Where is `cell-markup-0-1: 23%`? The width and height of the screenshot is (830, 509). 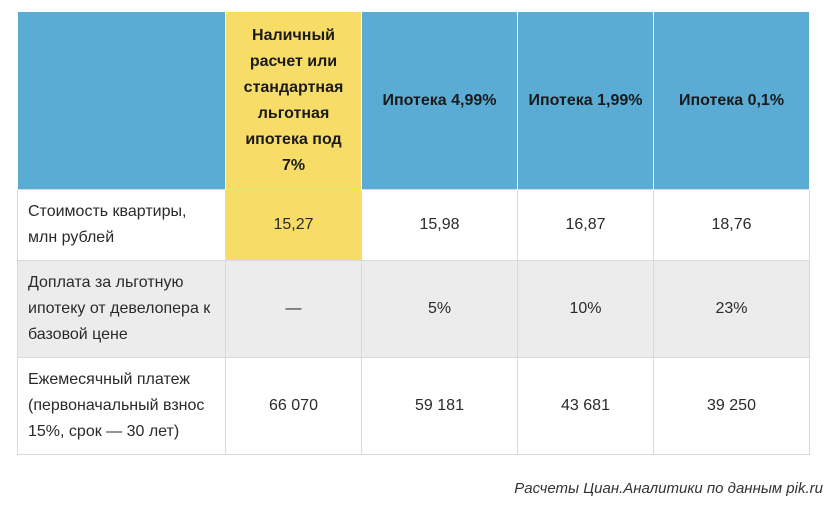 cell-markup-0-1: 23% is located at coordinates (731, 309).